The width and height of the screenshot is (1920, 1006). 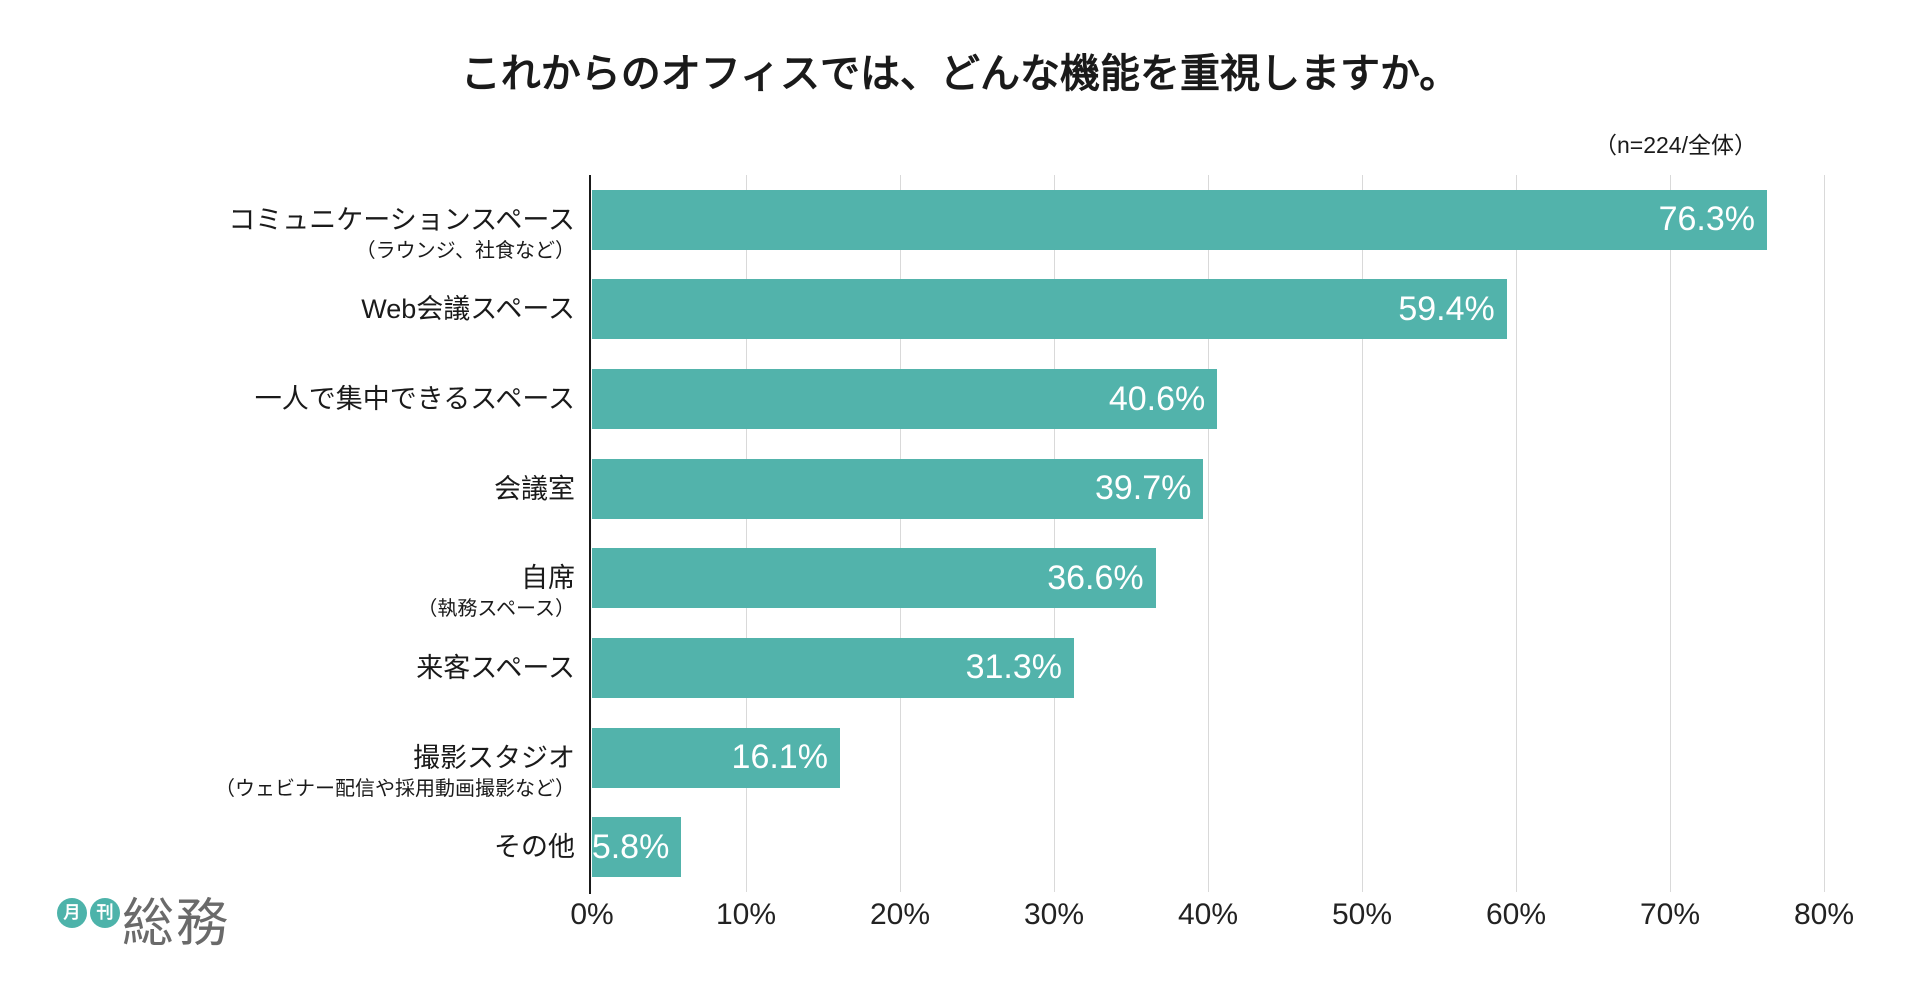 What do you see at coordinates (592, 914) in the screenshot?
I see `x-axis-tick-label: 0%` at bounding box center [592, 914].